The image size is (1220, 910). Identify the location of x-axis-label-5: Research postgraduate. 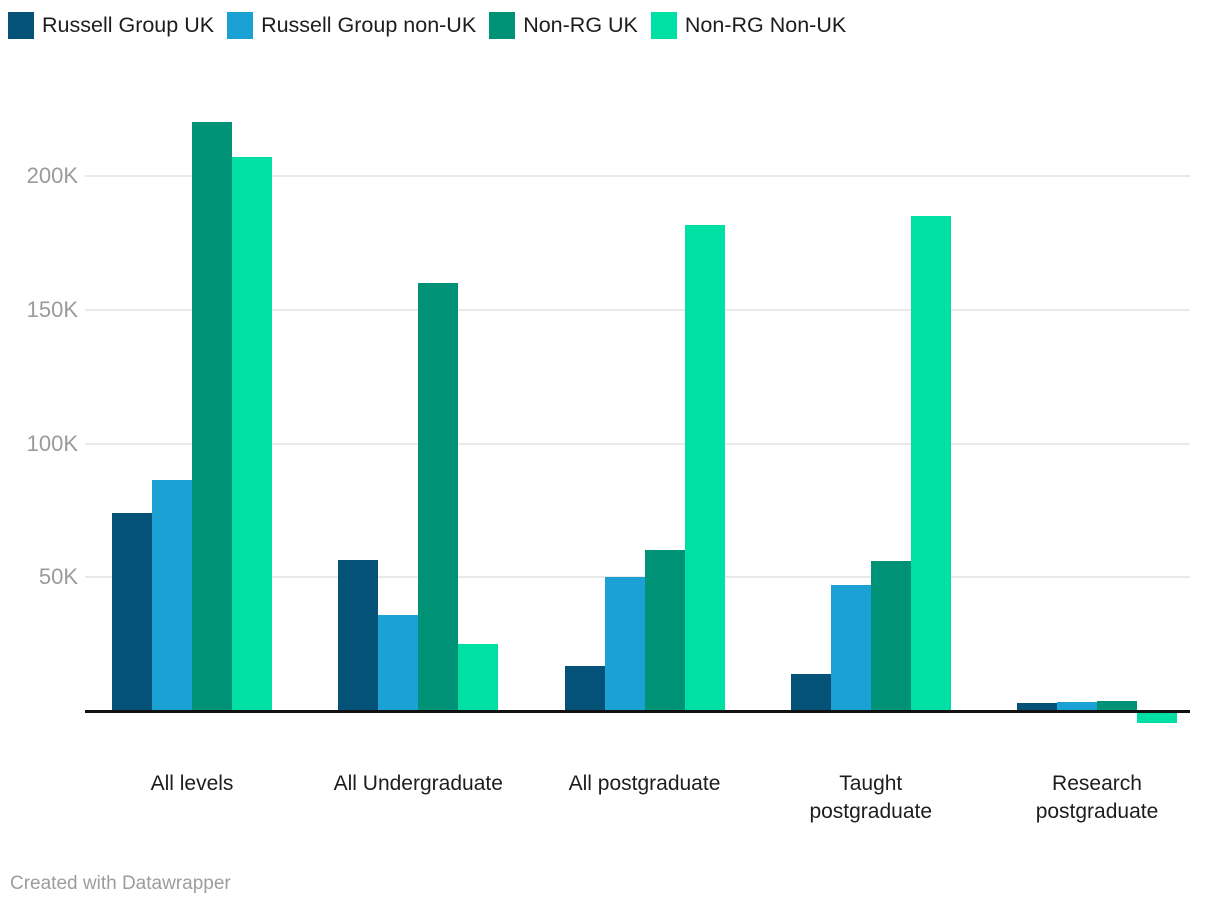
(1097, 797).